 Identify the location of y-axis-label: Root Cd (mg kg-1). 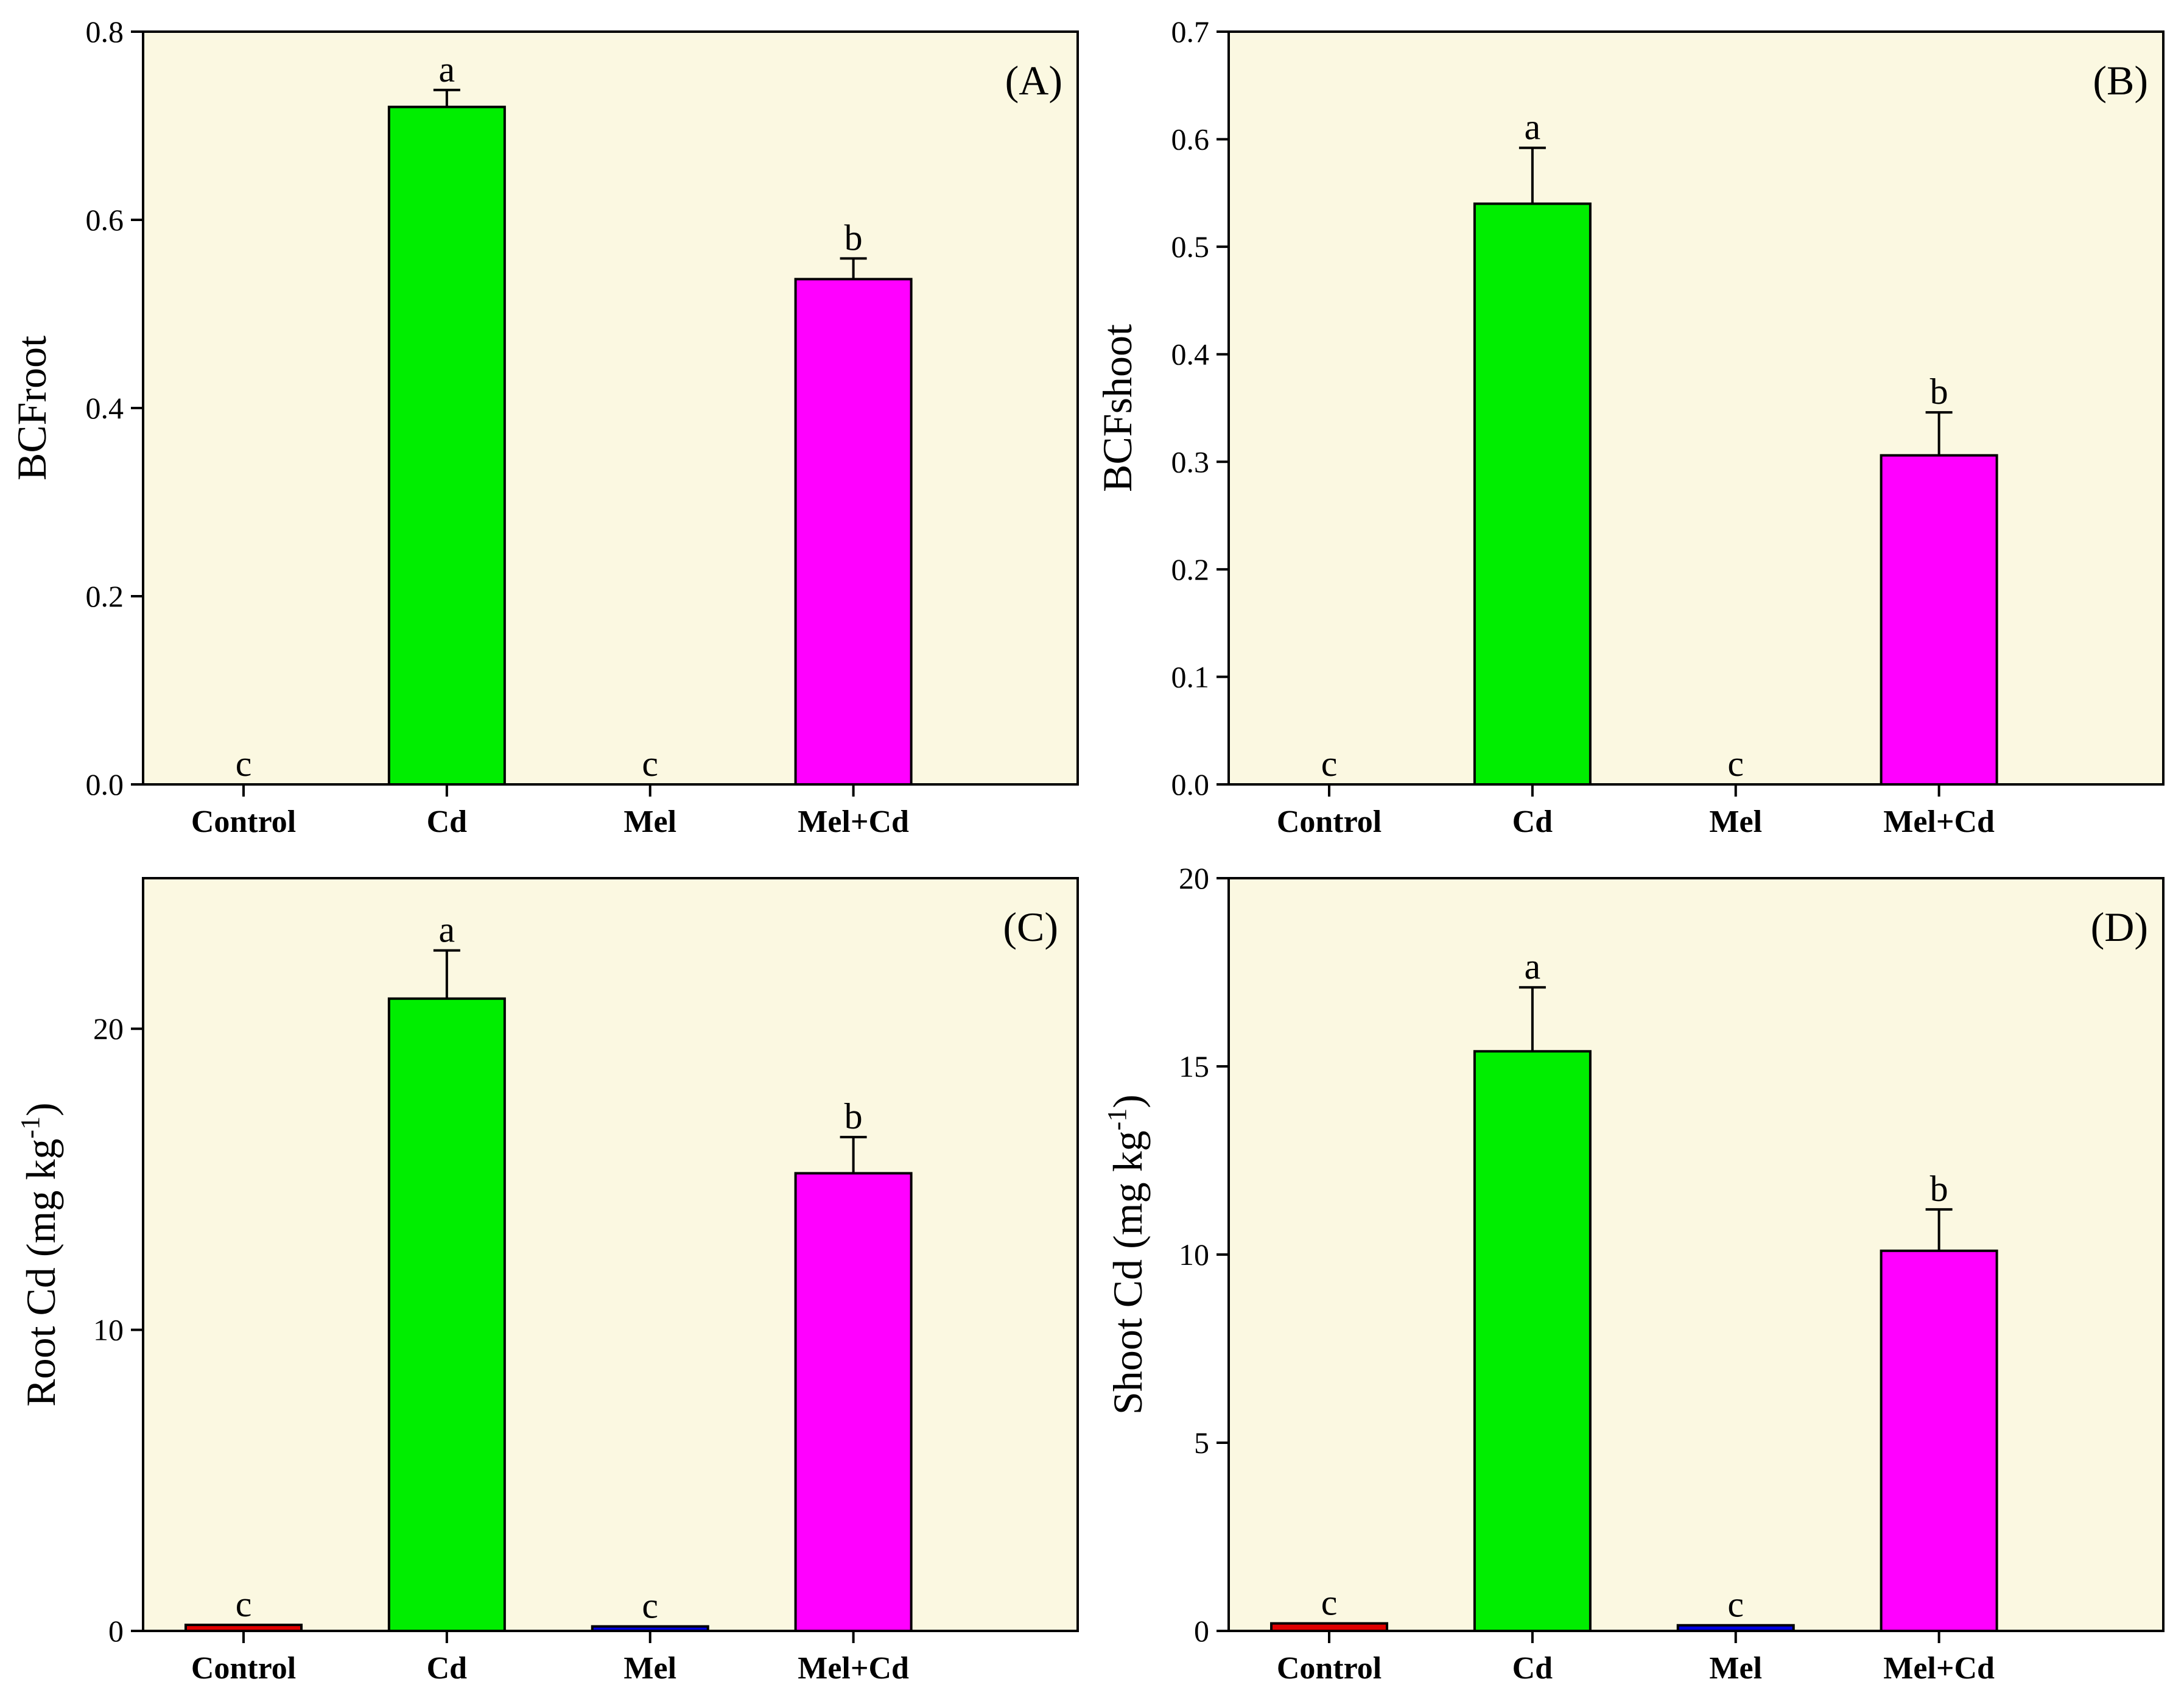
(39, 1254).